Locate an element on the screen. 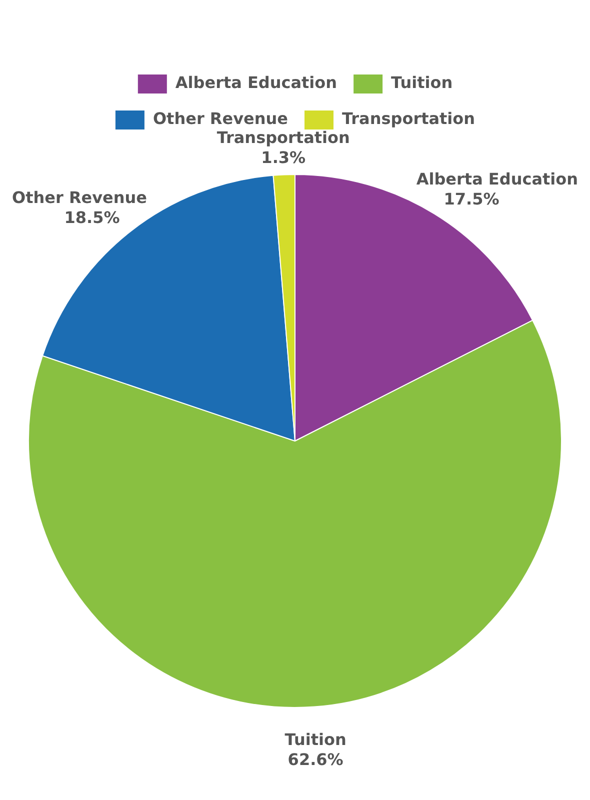  slice-label: Transportation is located at coordinates (283, 137).